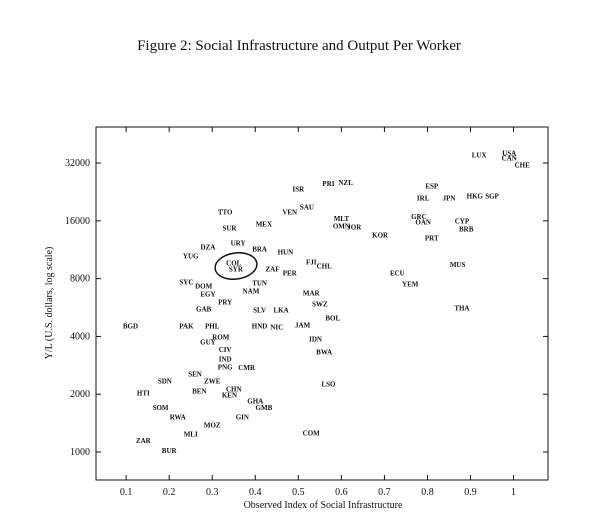  What do you see at coordinates (423, 222) in the screenshot?
I see `country-point: OAN` at bounding box center [423, 222].